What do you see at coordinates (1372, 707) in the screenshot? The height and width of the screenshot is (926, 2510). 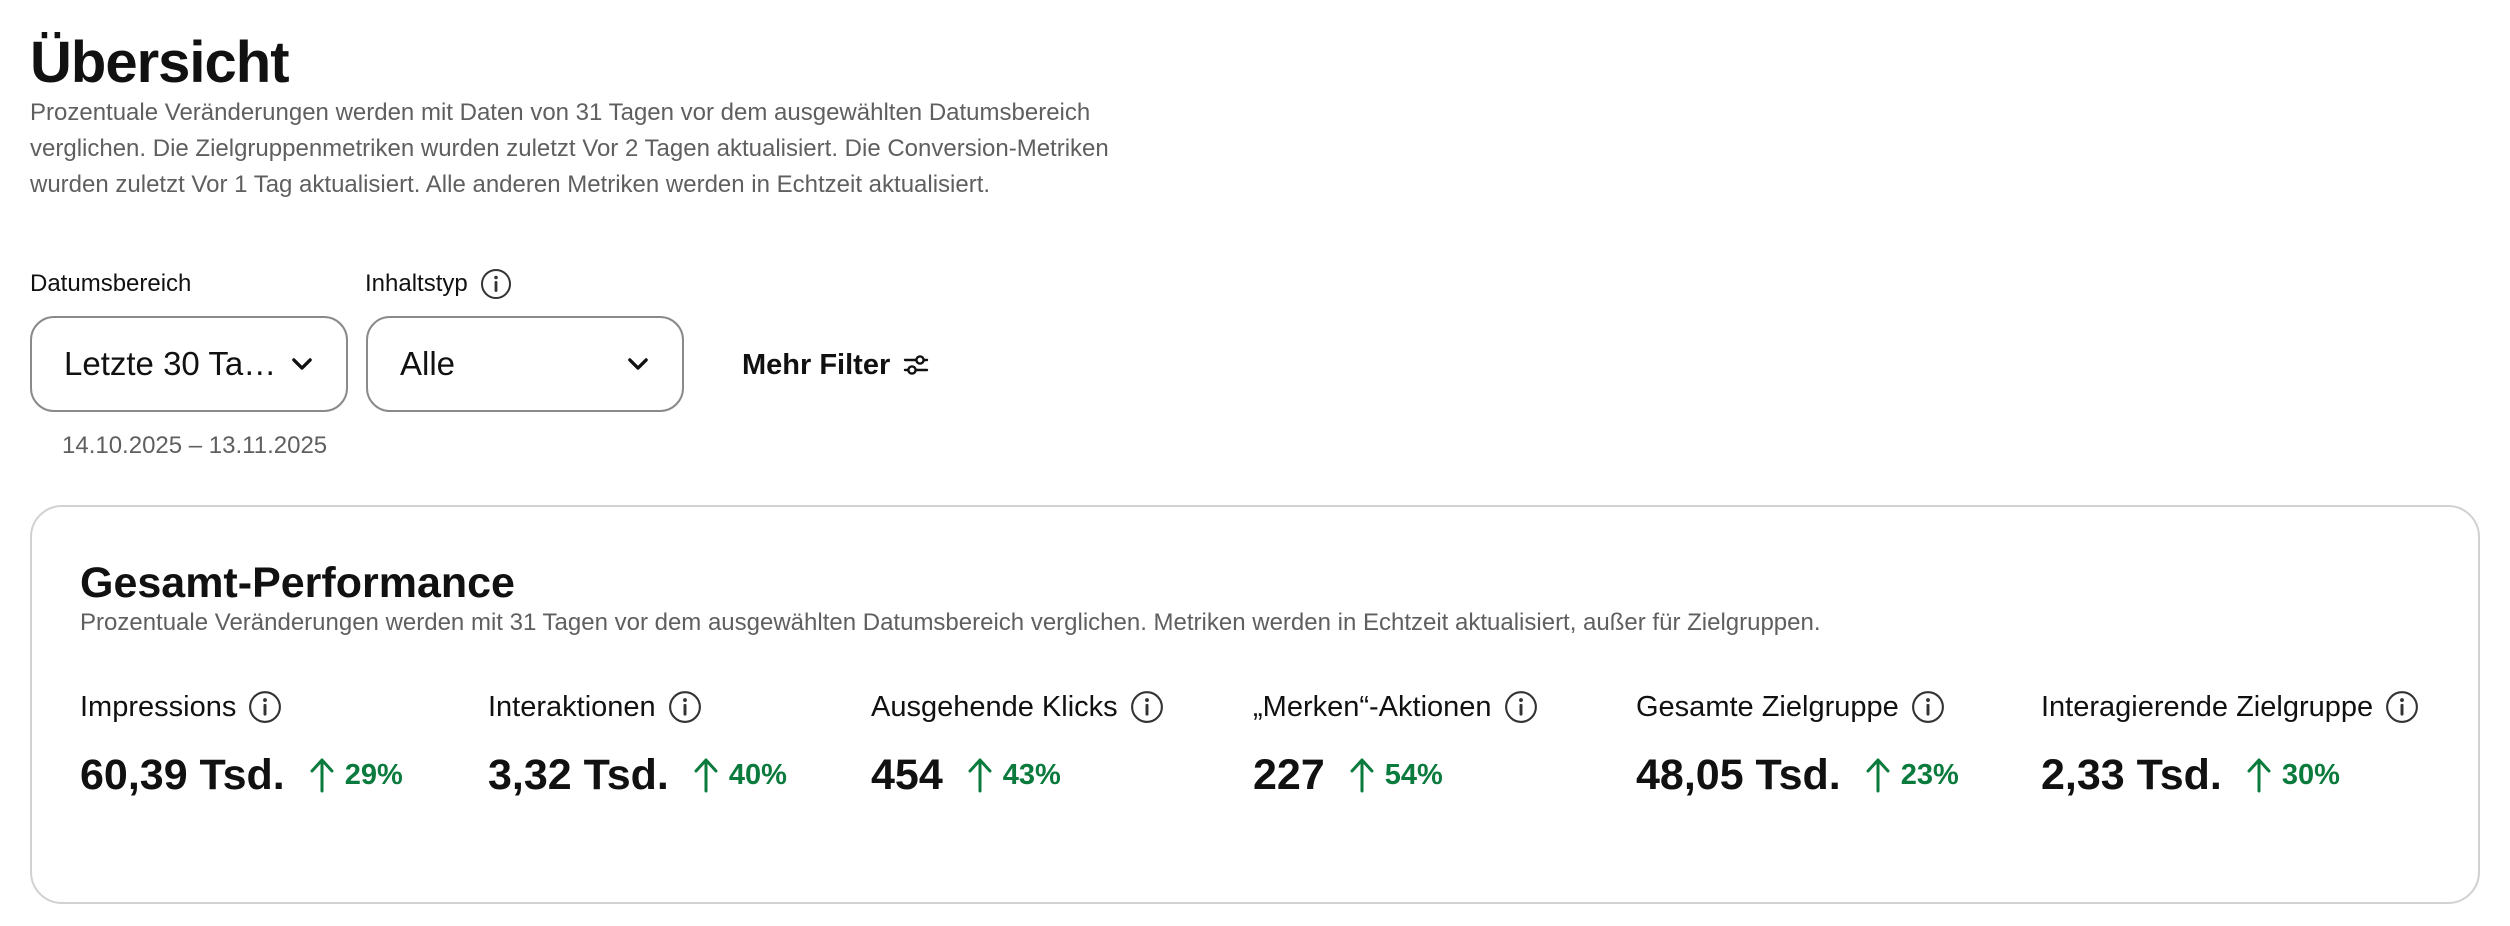 I see `metric-label: „Merken“-Aktionen` at bounding box center [1372, 707].